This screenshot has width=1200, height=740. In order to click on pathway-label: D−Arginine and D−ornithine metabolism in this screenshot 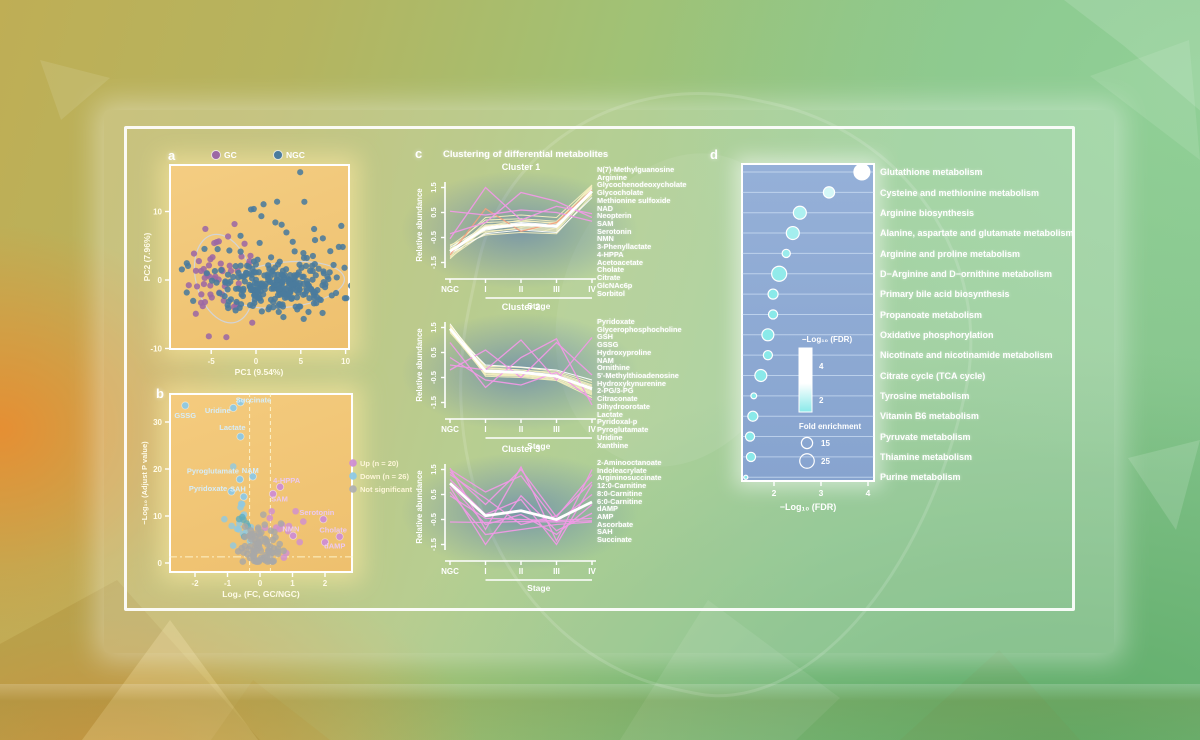, I will do `click(966, 273)`.